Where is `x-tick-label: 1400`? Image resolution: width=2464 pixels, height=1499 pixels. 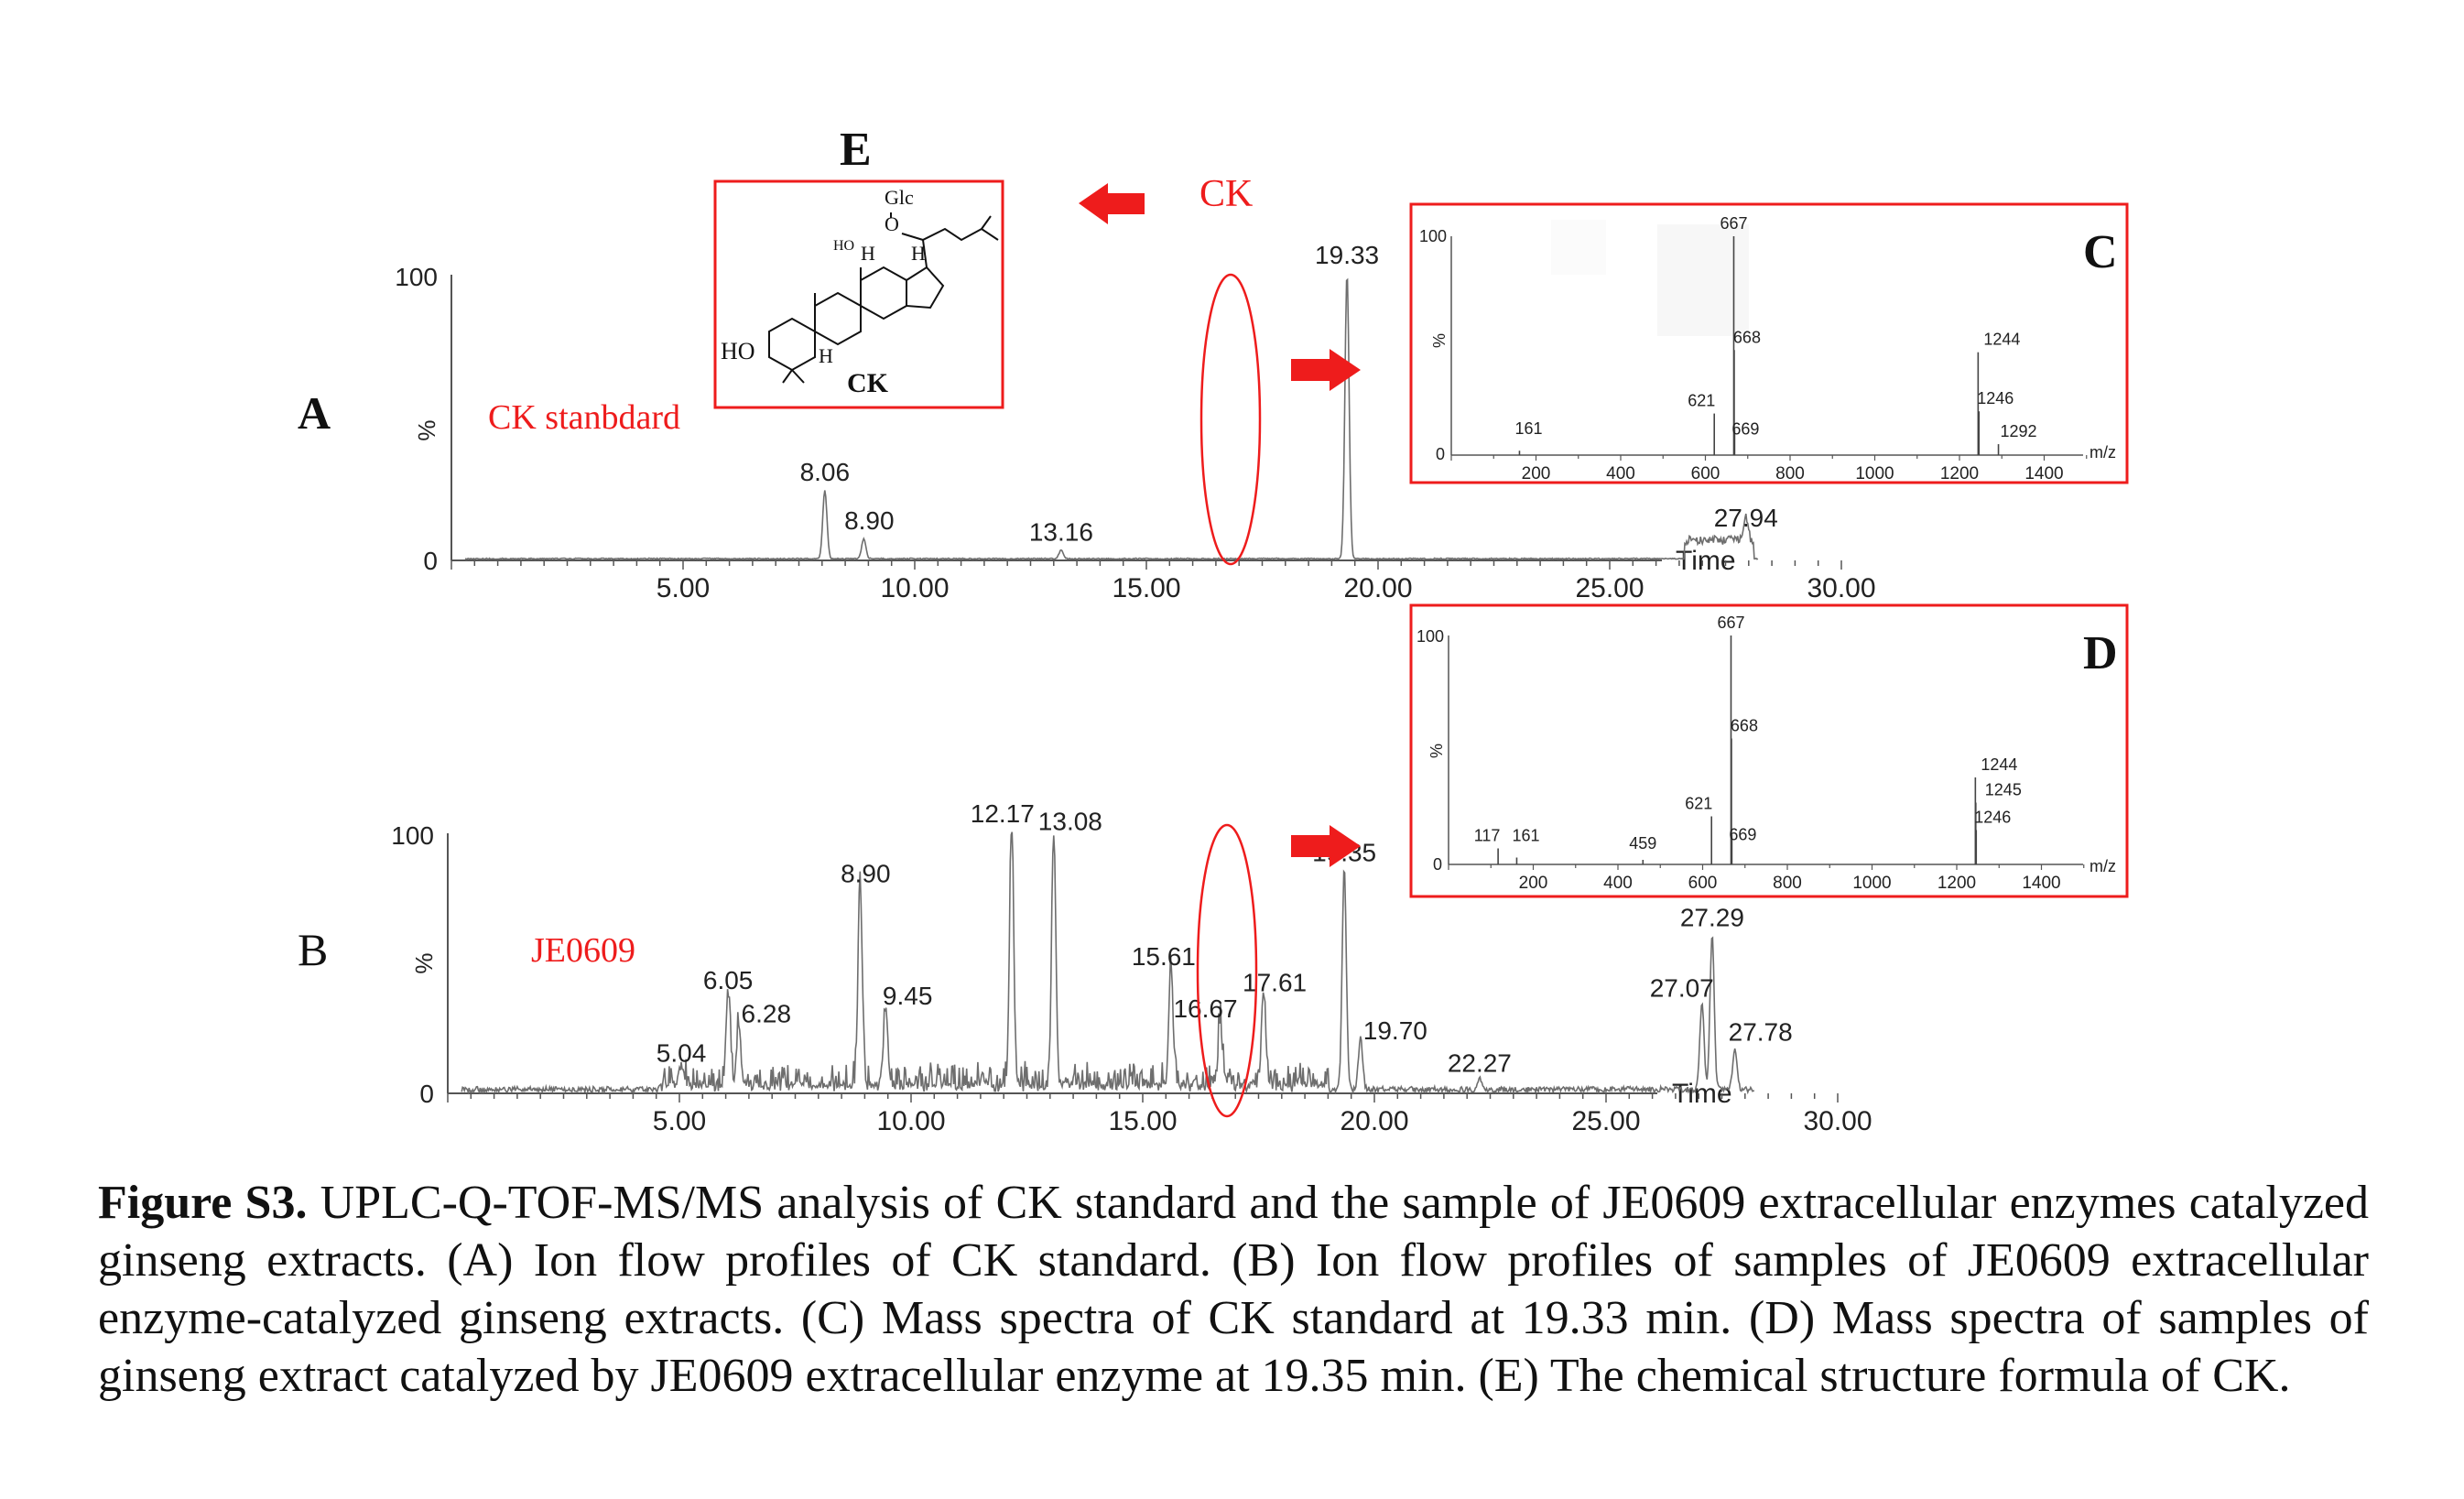
x-tick-label: 1400 is located at coordinates (2043, 473).